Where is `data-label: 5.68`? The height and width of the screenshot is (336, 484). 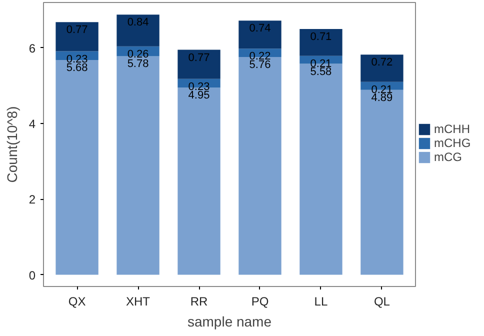
data-label: 5.68 is located at coordinates (77, 68).